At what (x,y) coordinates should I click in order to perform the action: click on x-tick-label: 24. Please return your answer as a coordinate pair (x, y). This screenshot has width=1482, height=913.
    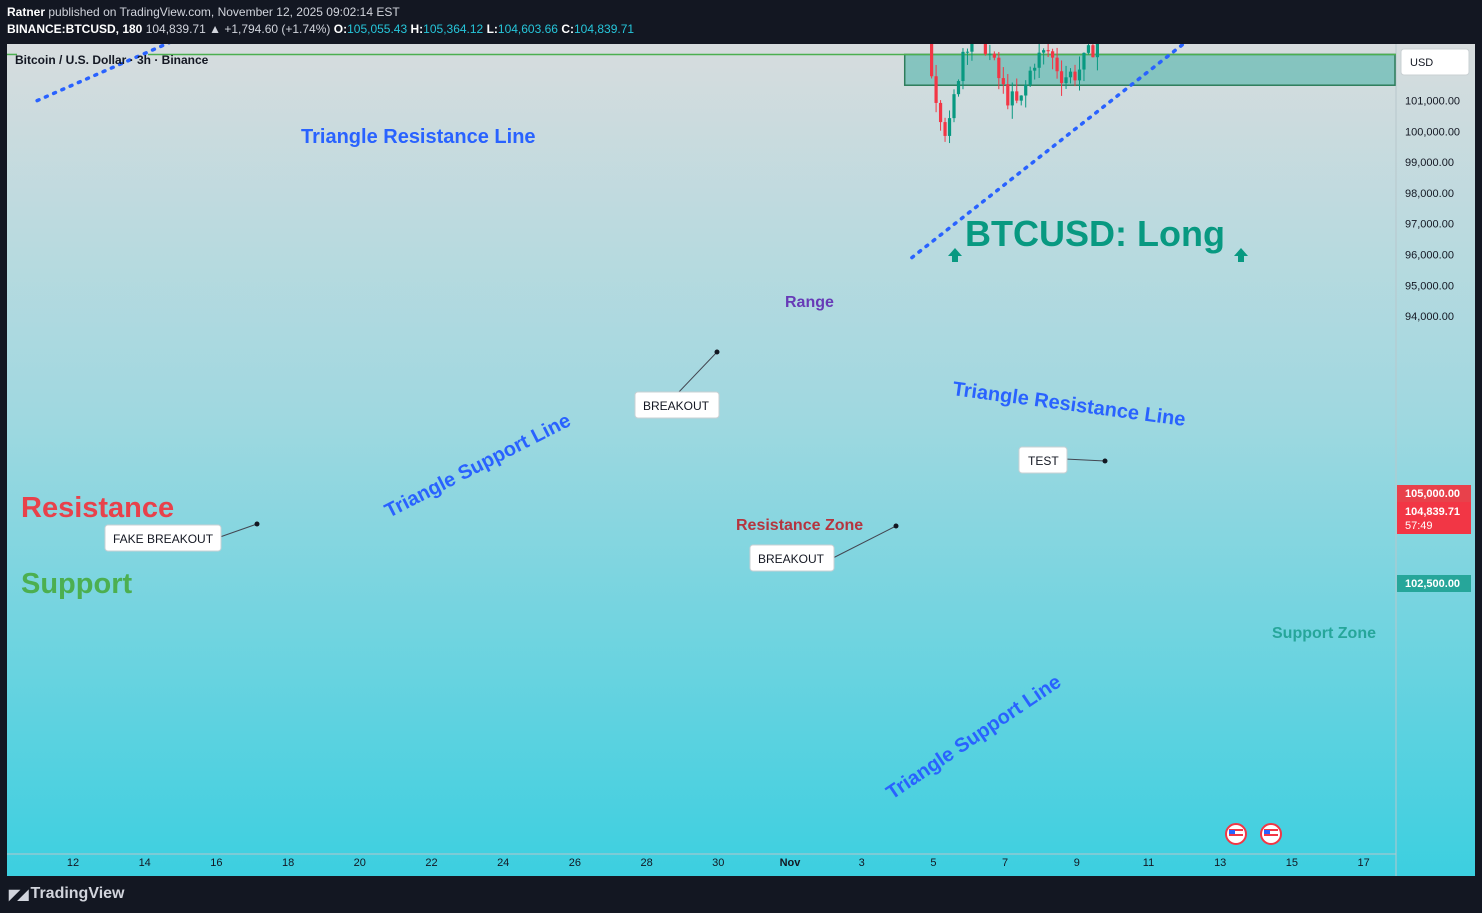
    Looking at the image, I should click on (503, 863).